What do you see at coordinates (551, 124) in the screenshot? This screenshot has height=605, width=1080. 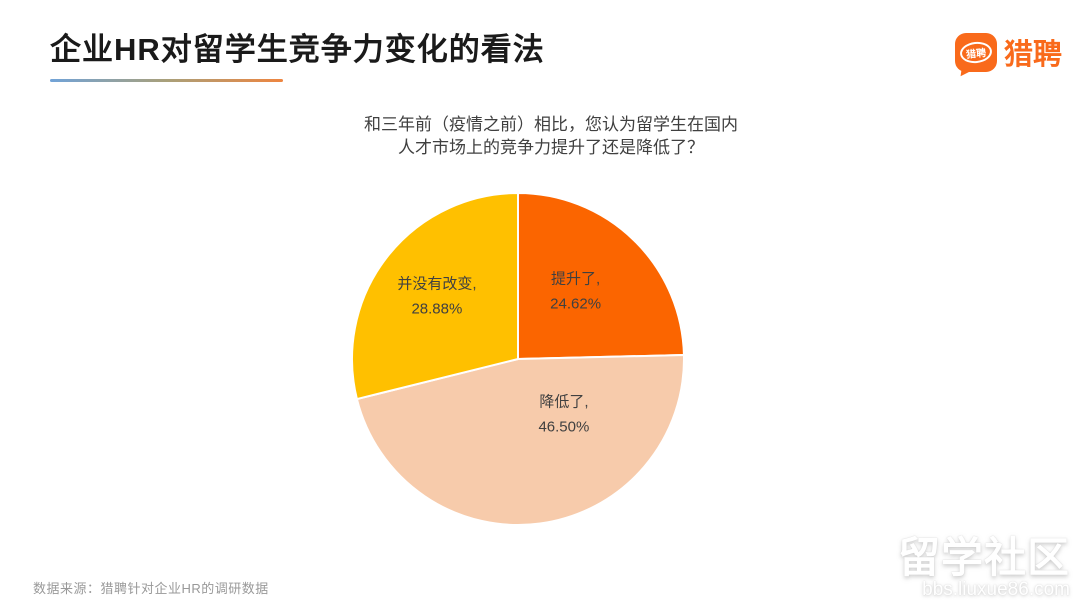 I see `chart-question-line1: 和三年前（疫情之前）相比，您认为留学生在国内` at bounding box center [551, 124].